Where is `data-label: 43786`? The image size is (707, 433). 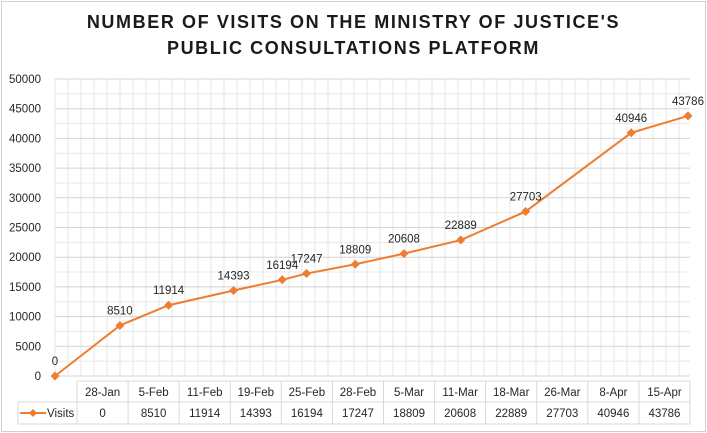 data-label: 43786 is located at coordinates (688, 102).